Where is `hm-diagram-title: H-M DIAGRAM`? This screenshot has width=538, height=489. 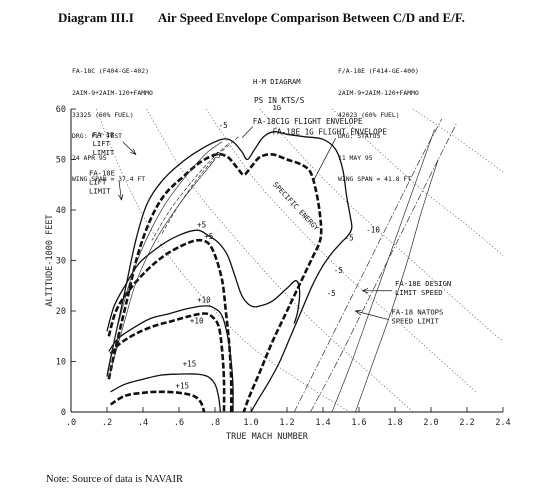
hm-diagram-title: H-M DIAGRAM is located at coordinates (277, 81).